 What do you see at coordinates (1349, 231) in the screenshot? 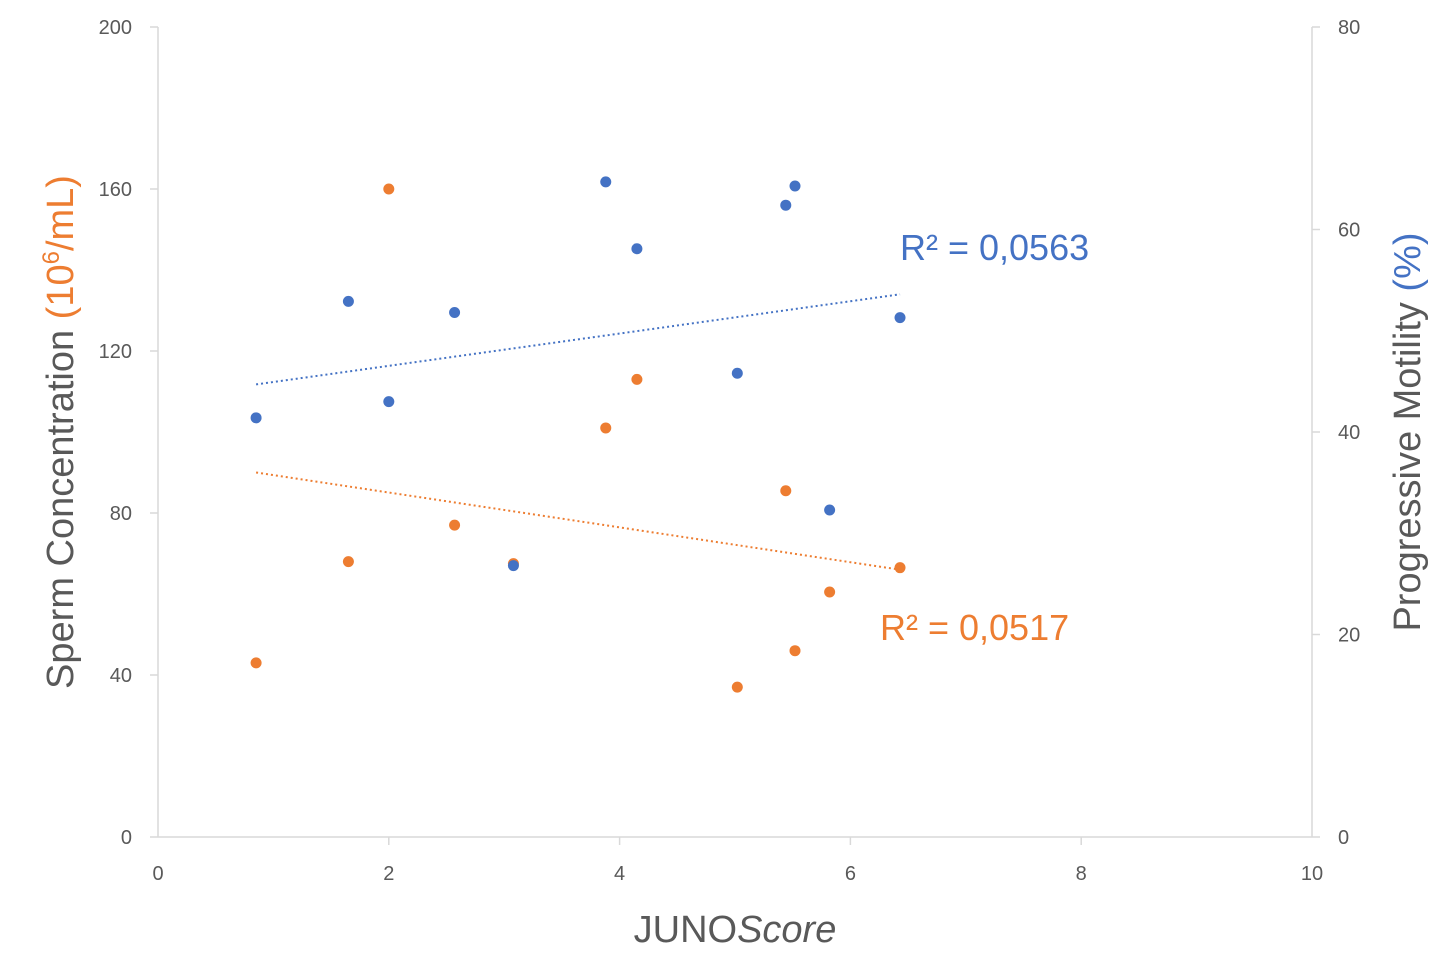
I see `y-right-tick-label: 60` at bounding box center [1349, 231].